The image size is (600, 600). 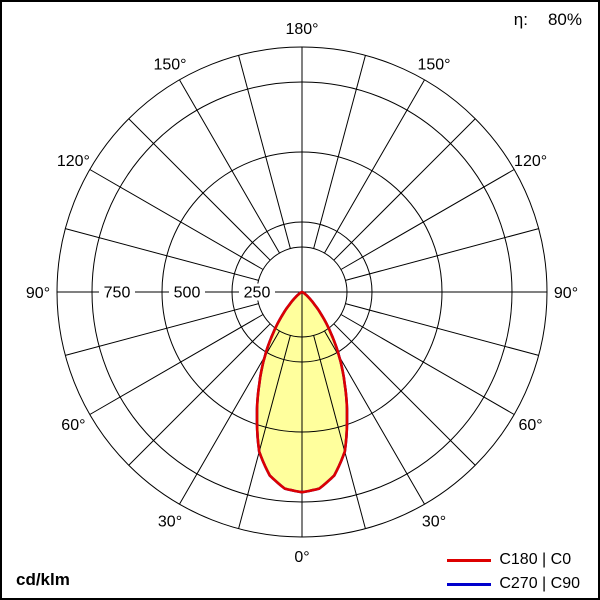 What do you see at coordinates (257, 293) in the screenshot?
I see `ring-value-label: 250` at bounding box center [257, 293].